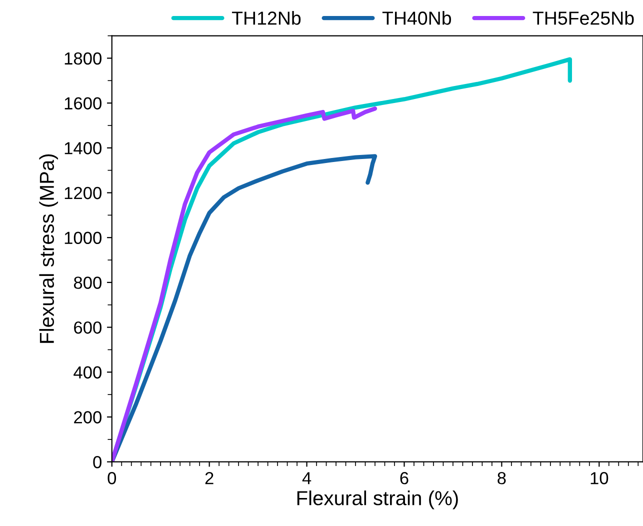 The width and height of the screenshot is (643, 526). Describe the element at coordinates (307, 478) in the screenshot. I see `x-tick-label: 4` at that location.